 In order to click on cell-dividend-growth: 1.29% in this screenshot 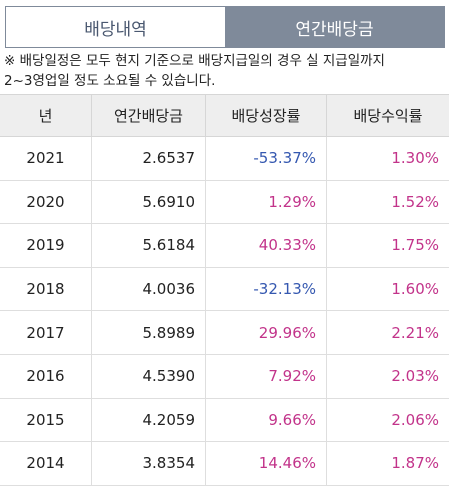, I will do `click(266, 202)`.